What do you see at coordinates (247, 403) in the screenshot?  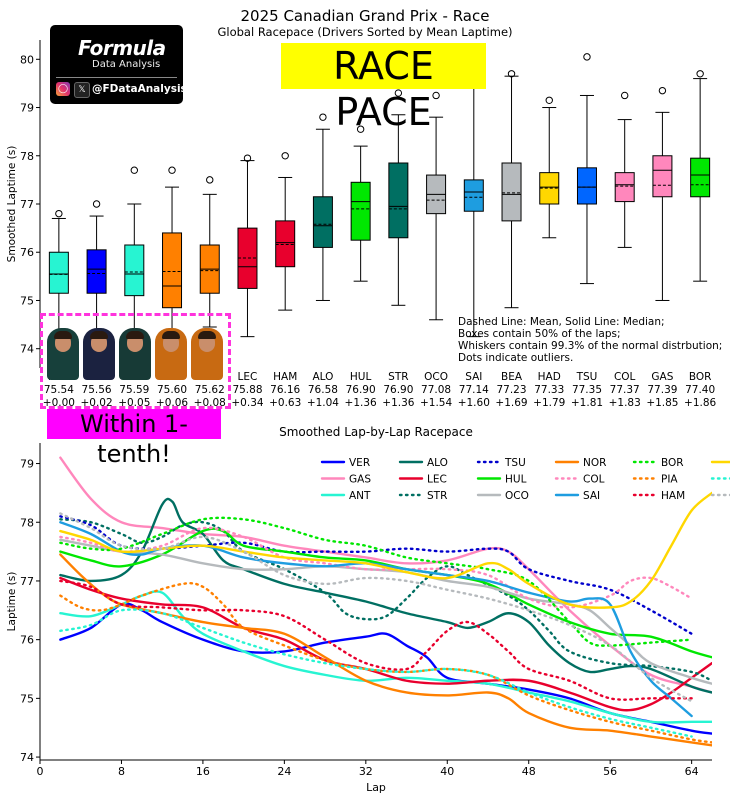 I see `driver-gap-label: +0.34` at bounding box center [247, 403].